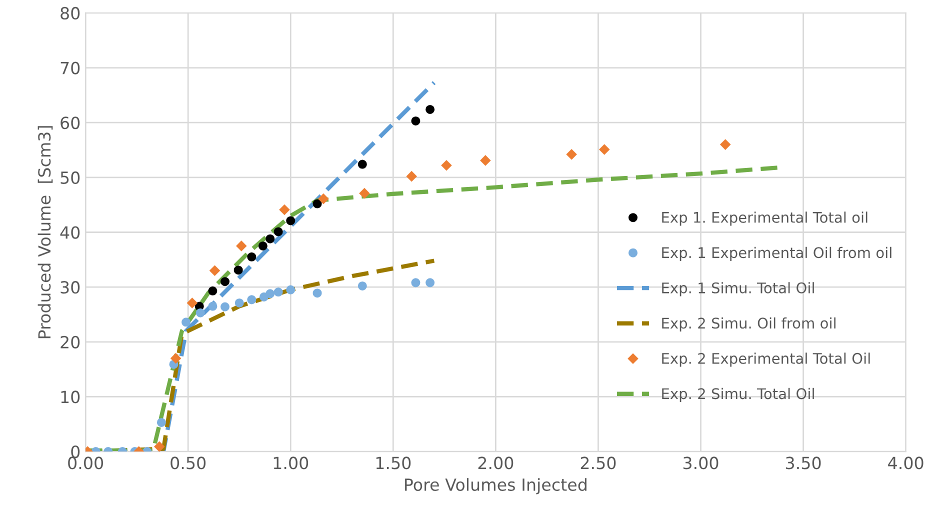 Image resolution: width=930 pixels, height=519 pixels. I want to click on y-tick-label: 80, so click(70, 13).